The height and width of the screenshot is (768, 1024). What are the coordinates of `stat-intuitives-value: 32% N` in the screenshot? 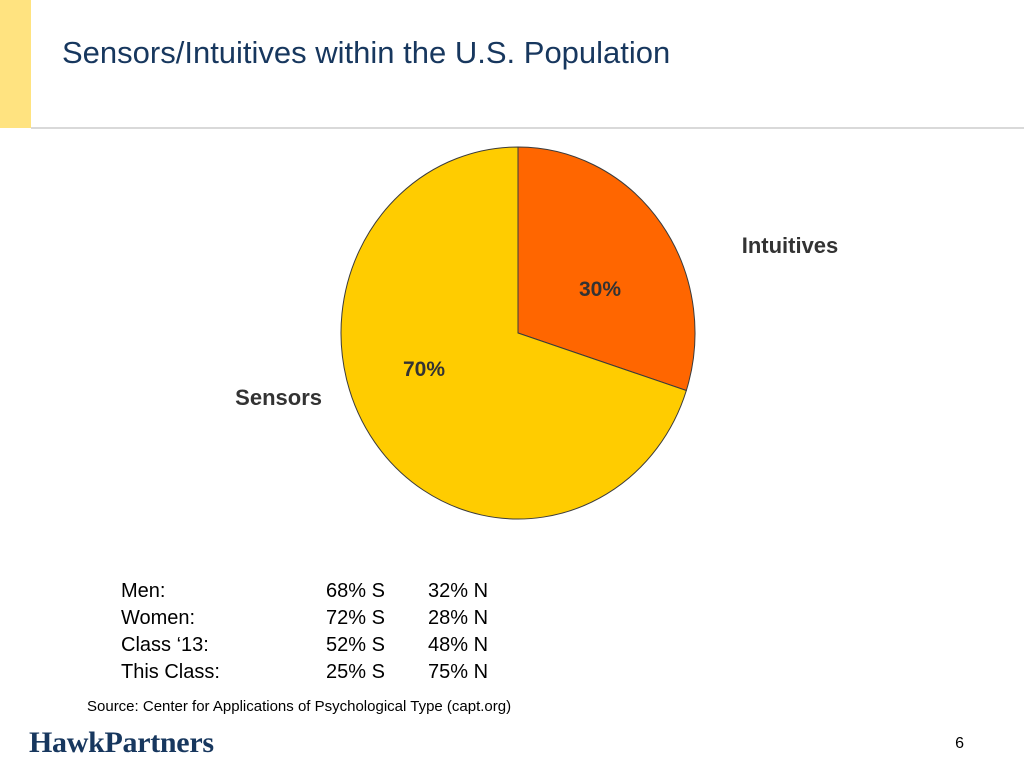 It's located at (458, 591).